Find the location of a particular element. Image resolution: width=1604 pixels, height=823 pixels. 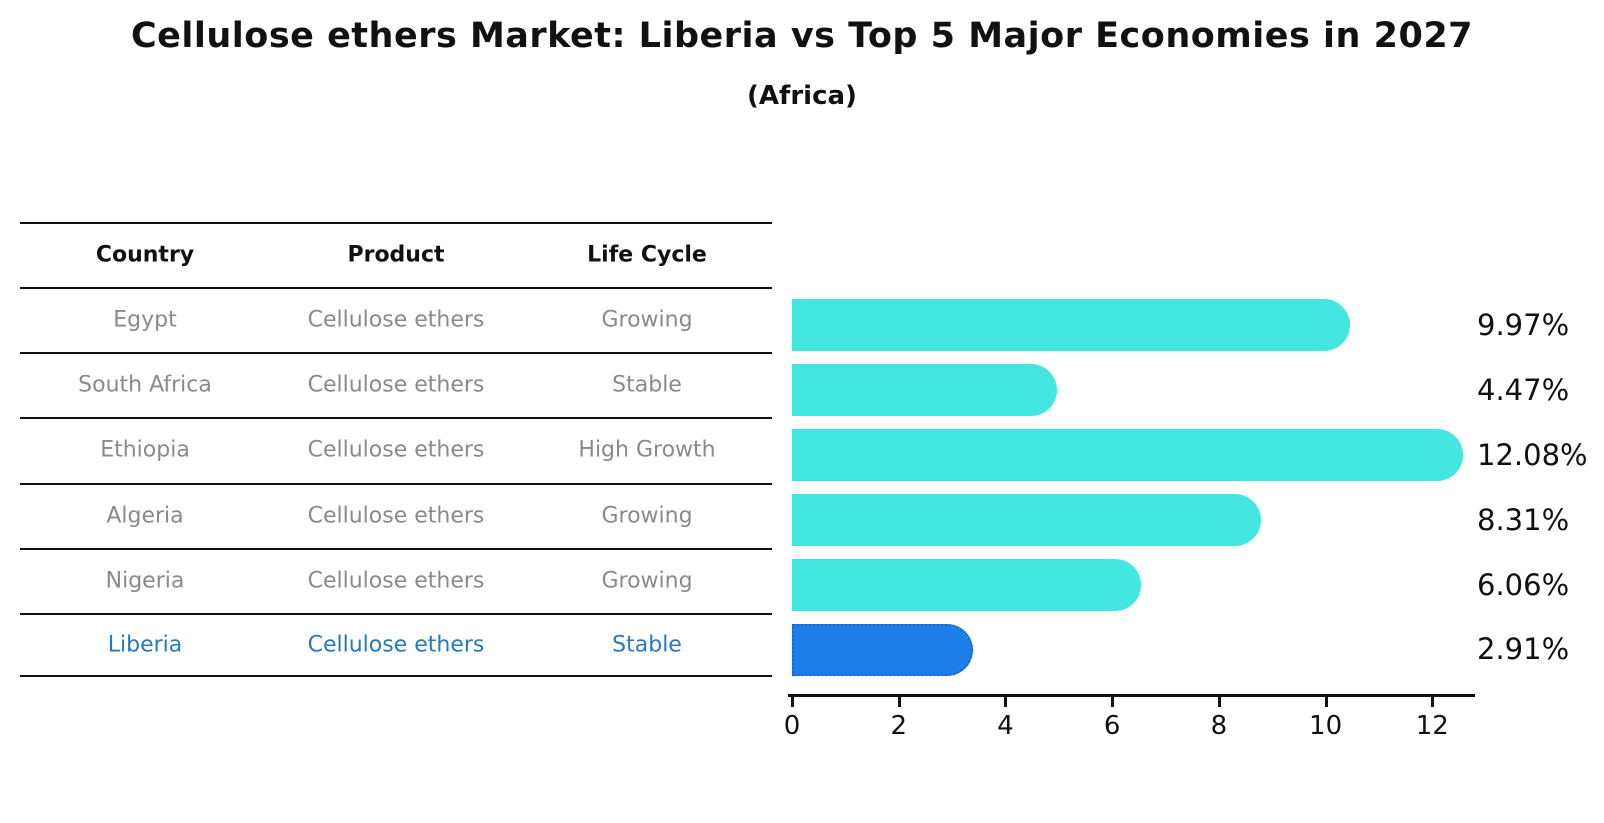

value-label: 6.06% is located at coordinates (1523, 585).